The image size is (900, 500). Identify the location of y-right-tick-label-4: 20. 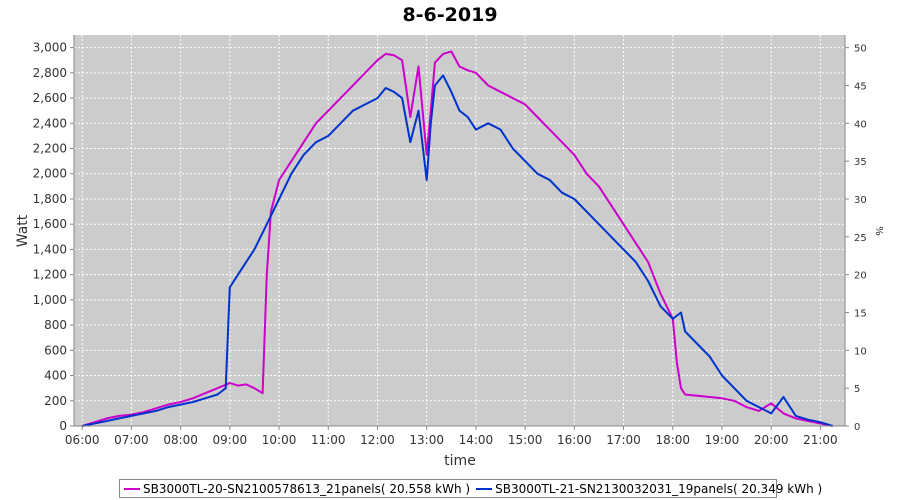
(860, 276).